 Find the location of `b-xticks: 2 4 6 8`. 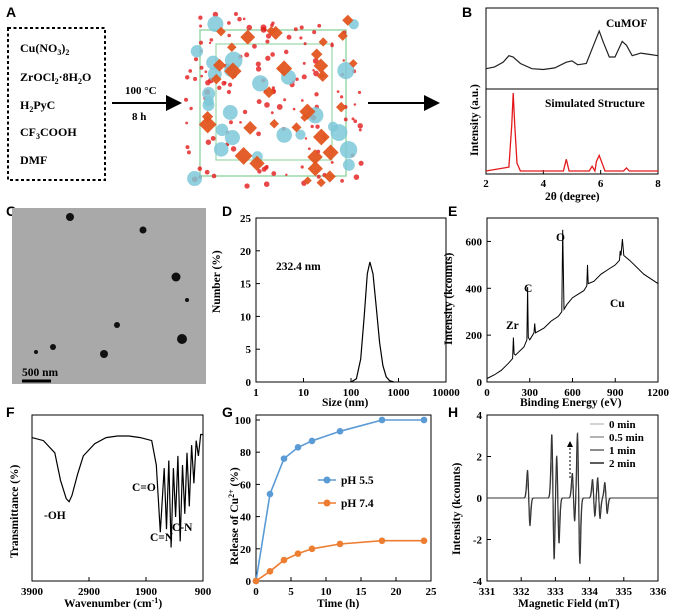

b-xticks: 2 4 6 8 is located at coordinates (572, 180).